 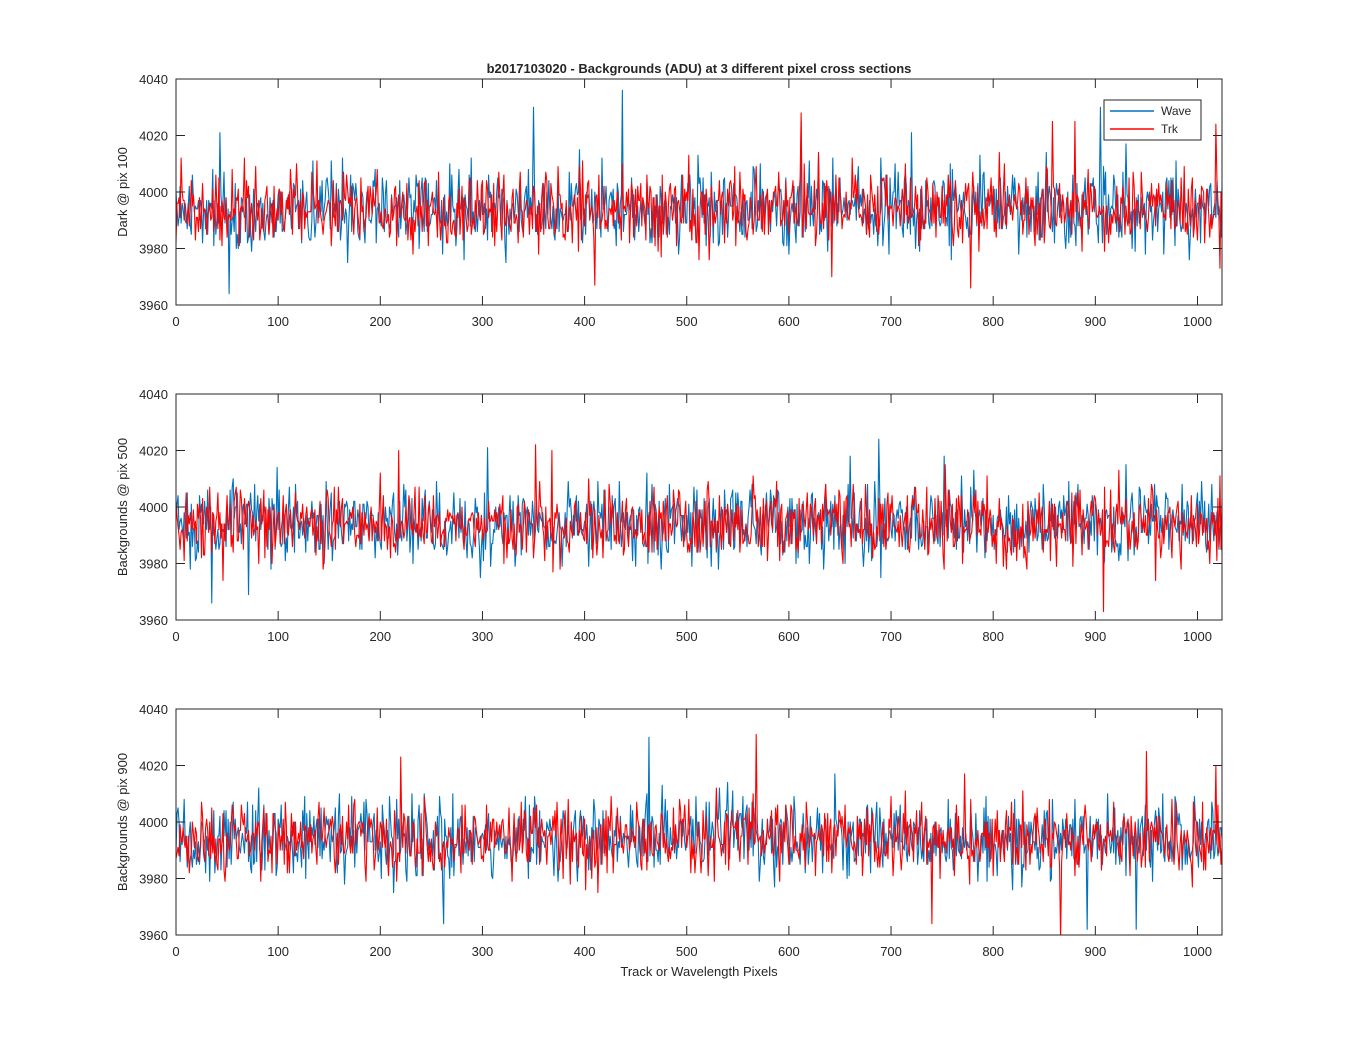 What do you see at coordinates (1170, 129) in the screenshot?
I see `legend-label-trk: Trk` at bounding box center [1170, 129].